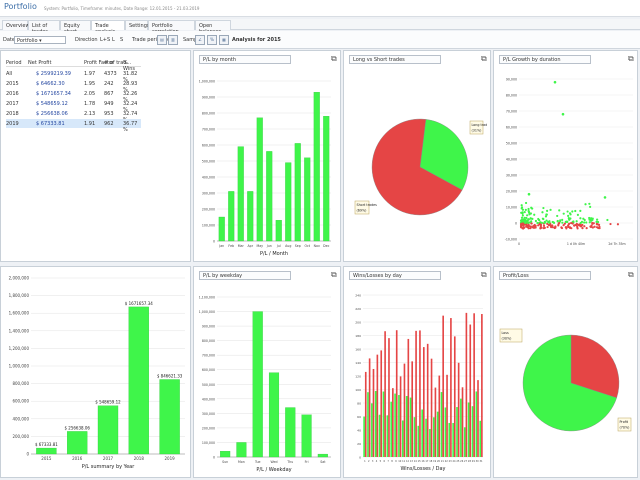 The image size is (640, 480). I want to click on portfolio-select: Portfolio ▾, so click(40, 40).